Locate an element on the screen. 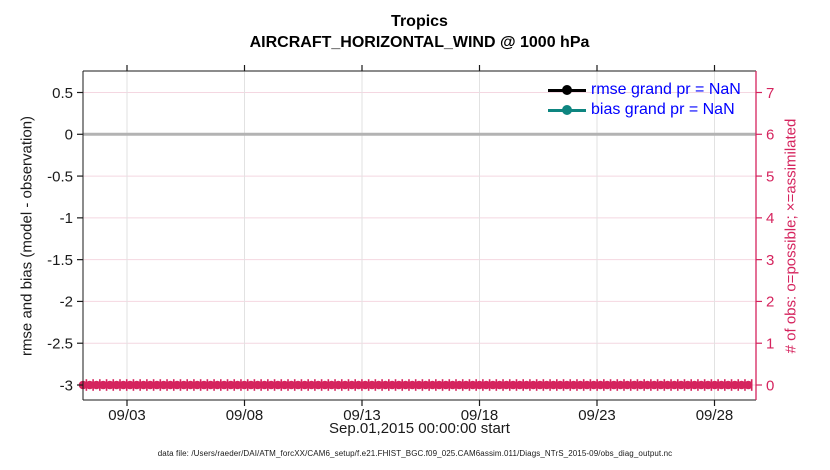  legend: rmse grand pr = NaN bias grand pr = NaN is located at coordinates (644, 100).